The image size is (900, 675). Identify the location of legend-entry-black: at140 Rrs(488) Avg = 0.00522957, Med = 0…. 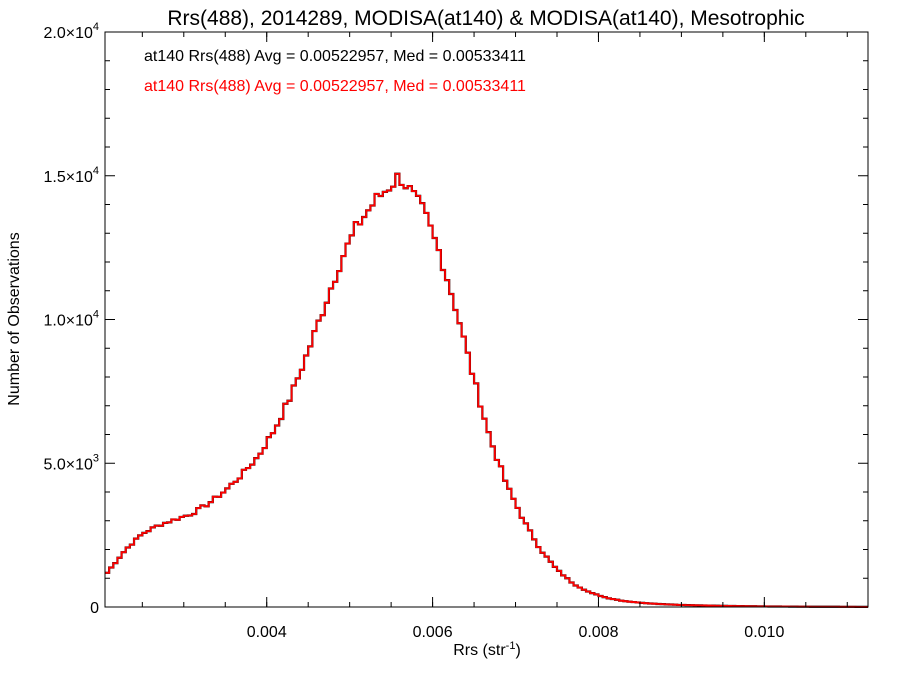
(335, 56).